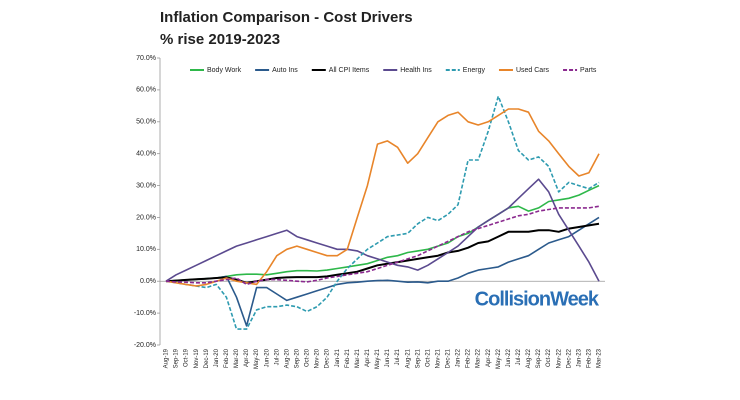 This screenshot has height=400, width=740. Describe the element at coordinates (398, 356) in the screenshot. I see `x-tick-label: Jul-21` at that location.